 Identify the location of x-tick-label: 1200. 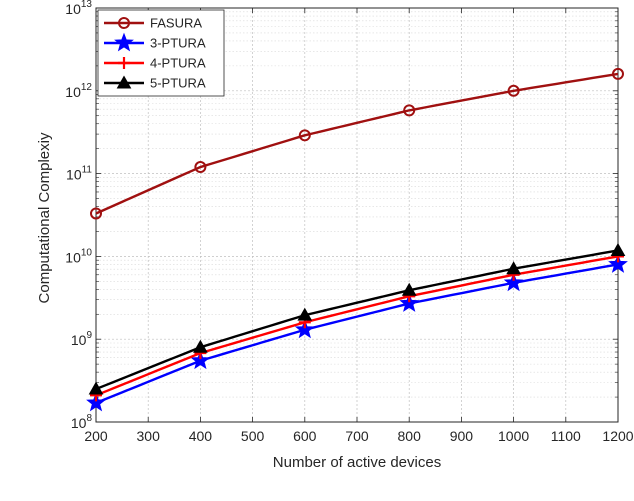
(617, 436).